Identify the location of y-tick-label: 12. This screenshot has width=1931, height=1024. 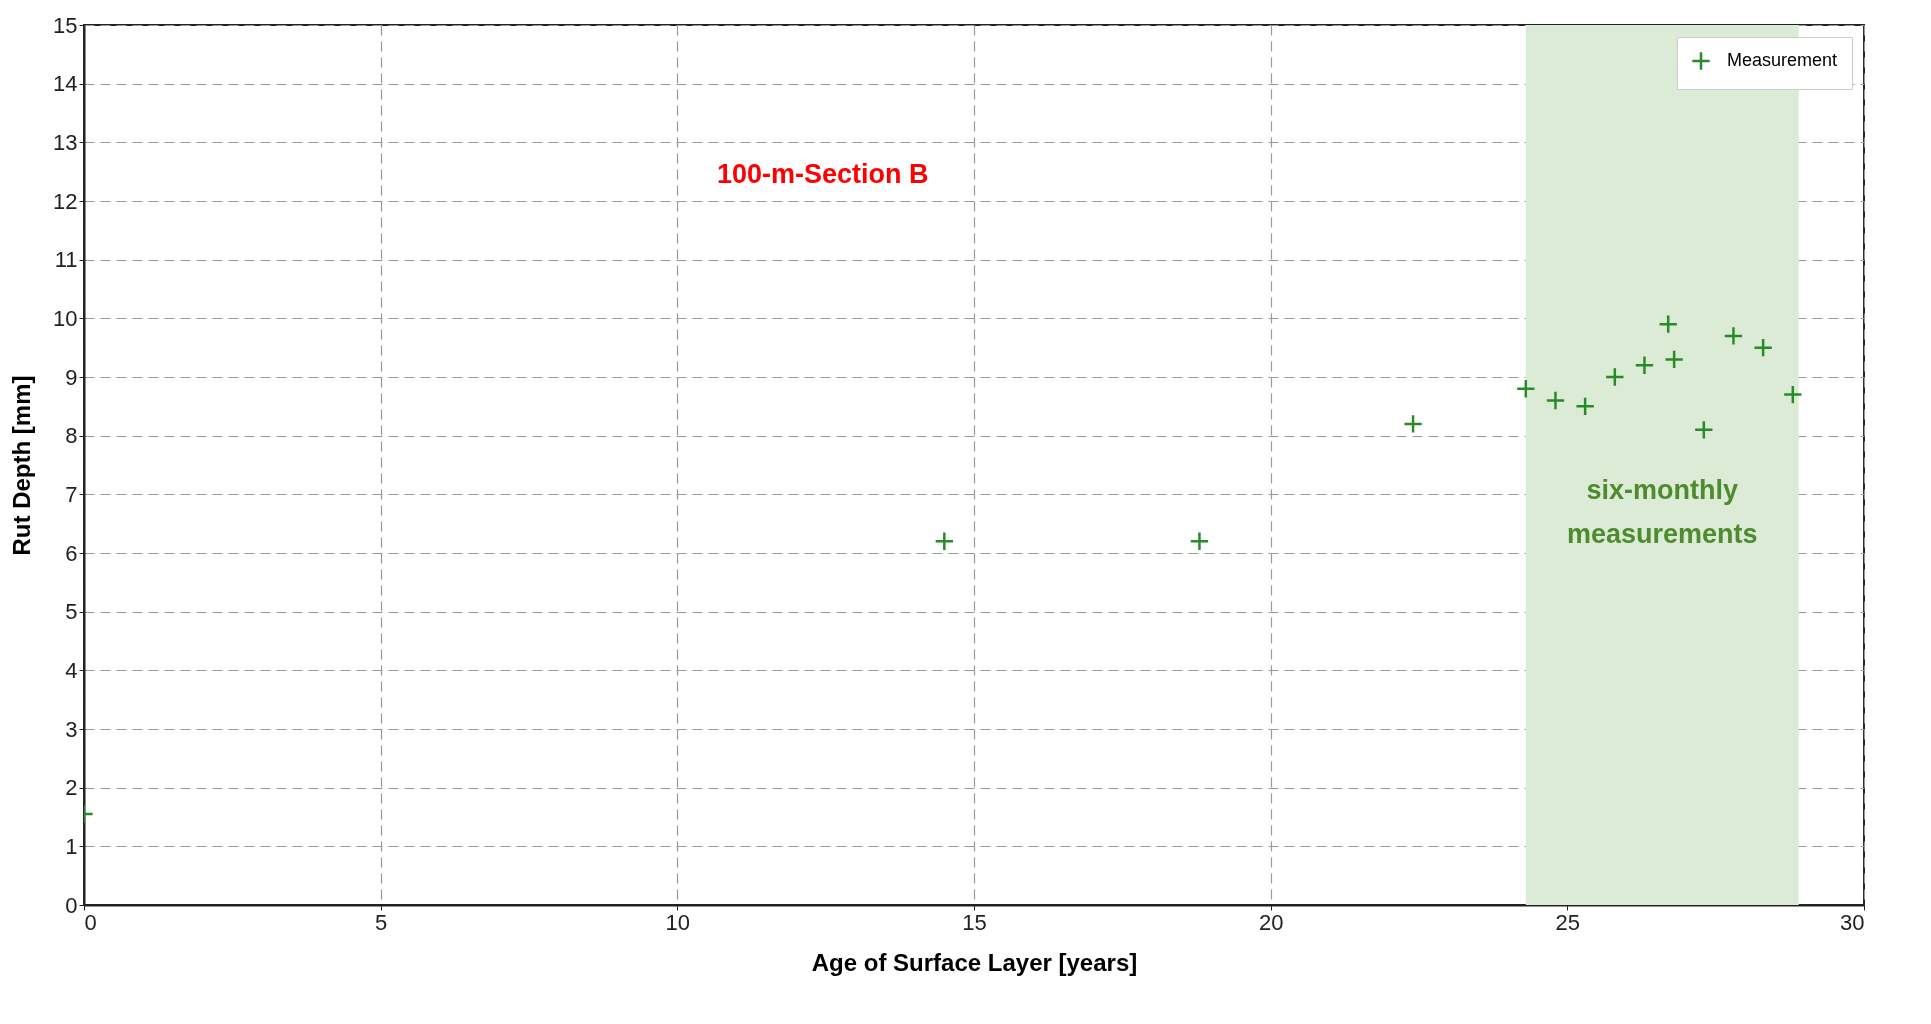
(65, 201).